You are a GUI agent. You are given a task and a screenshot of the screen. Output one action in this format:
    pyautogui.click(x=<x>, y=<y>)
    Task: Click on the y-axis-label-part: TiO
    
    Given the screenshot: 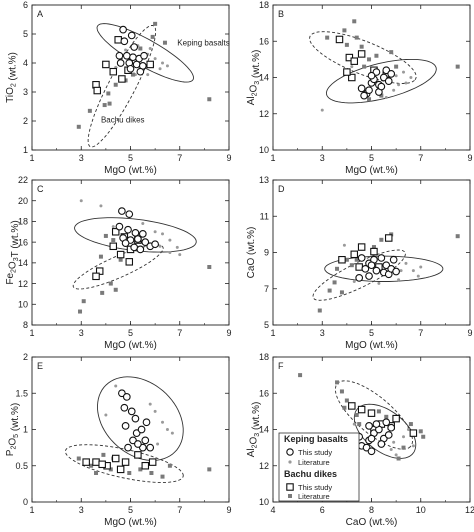 What is the action you would take?
    pyautogui.click(x=10, y=95)
    